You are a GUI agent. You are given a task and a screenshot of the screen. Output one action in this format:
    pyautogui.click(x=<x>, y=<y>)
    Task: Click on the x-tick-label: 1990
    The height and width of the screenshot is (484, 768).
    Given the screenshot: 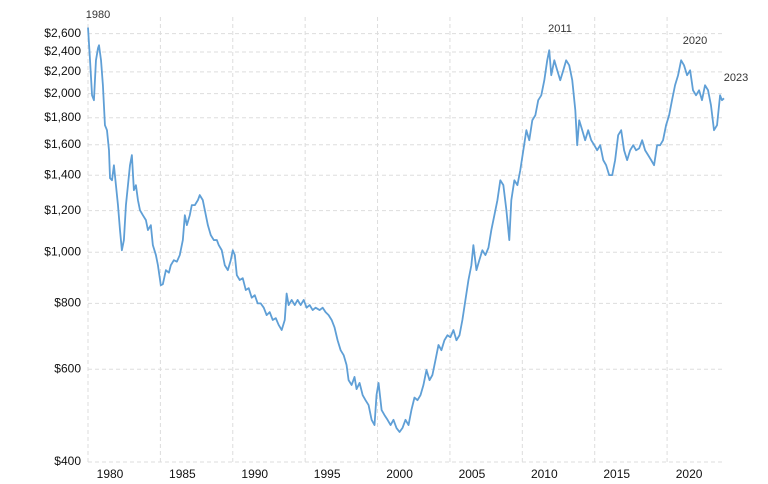 What is the action you would take?
    pyautogui.click(x=254, y=474)
    